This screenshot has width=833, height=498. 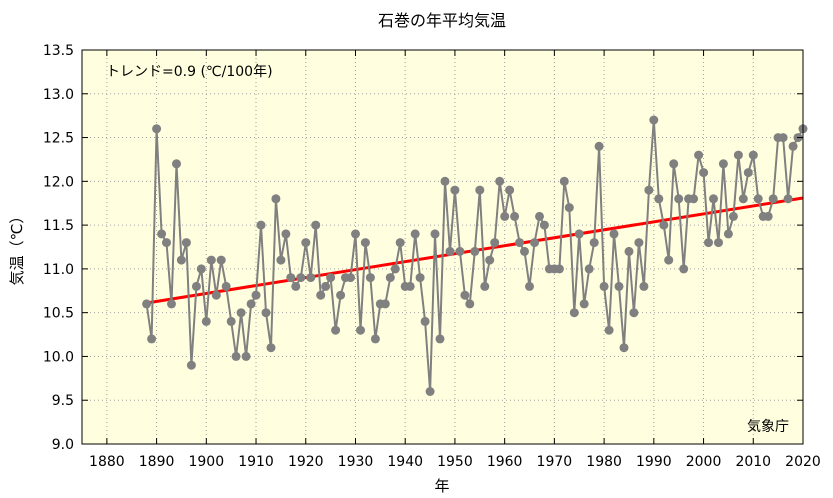 I want to click on data-point-1926, so click(x=336, y=330).